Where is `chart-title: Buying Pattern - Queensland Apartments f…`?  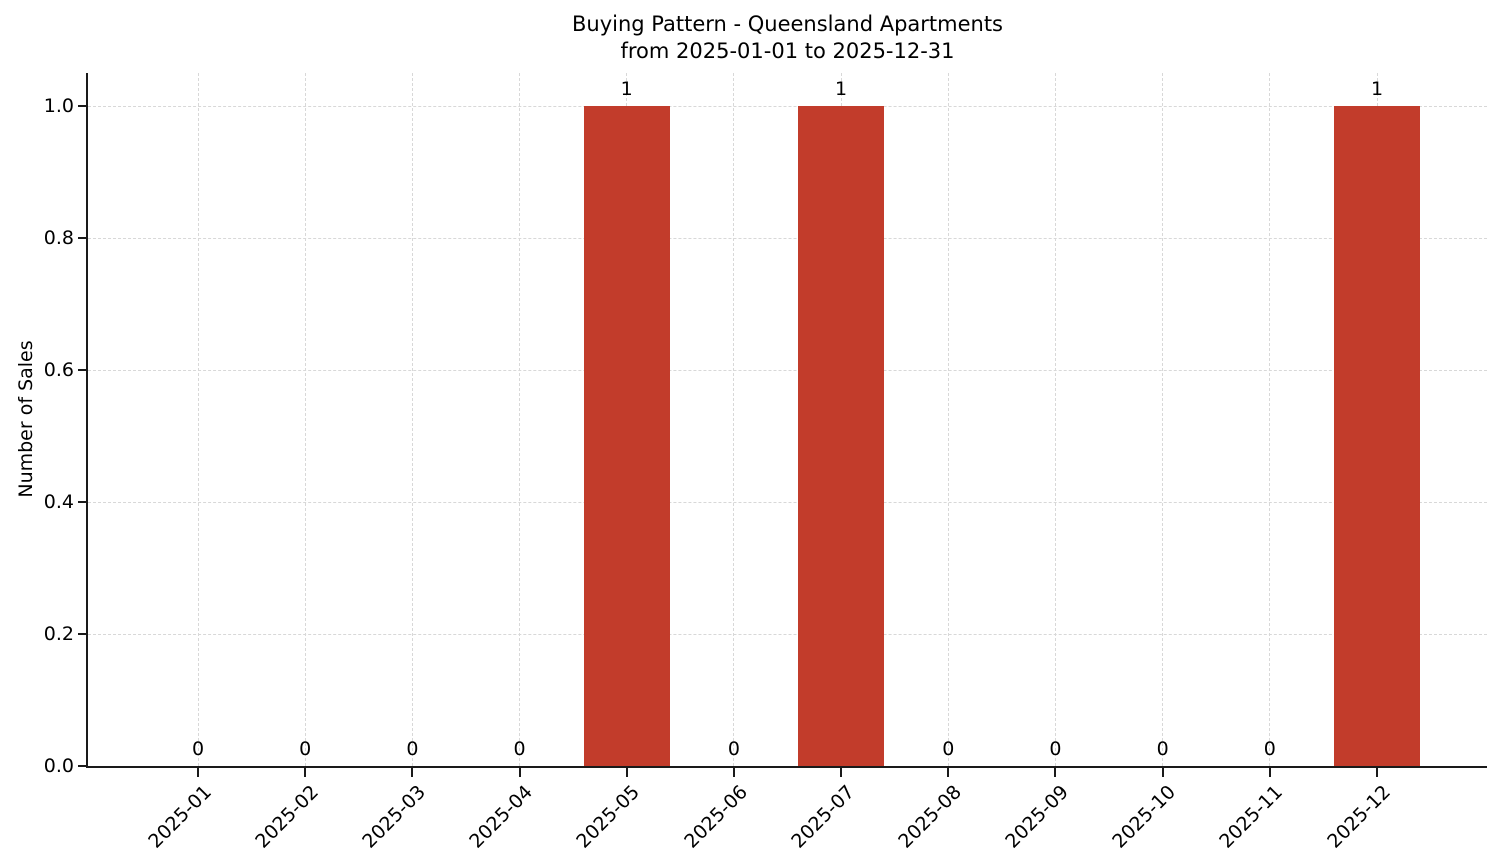
chart-title: Buying Pattern - Queensland Apartments f… is located at coordinates (787, 38).